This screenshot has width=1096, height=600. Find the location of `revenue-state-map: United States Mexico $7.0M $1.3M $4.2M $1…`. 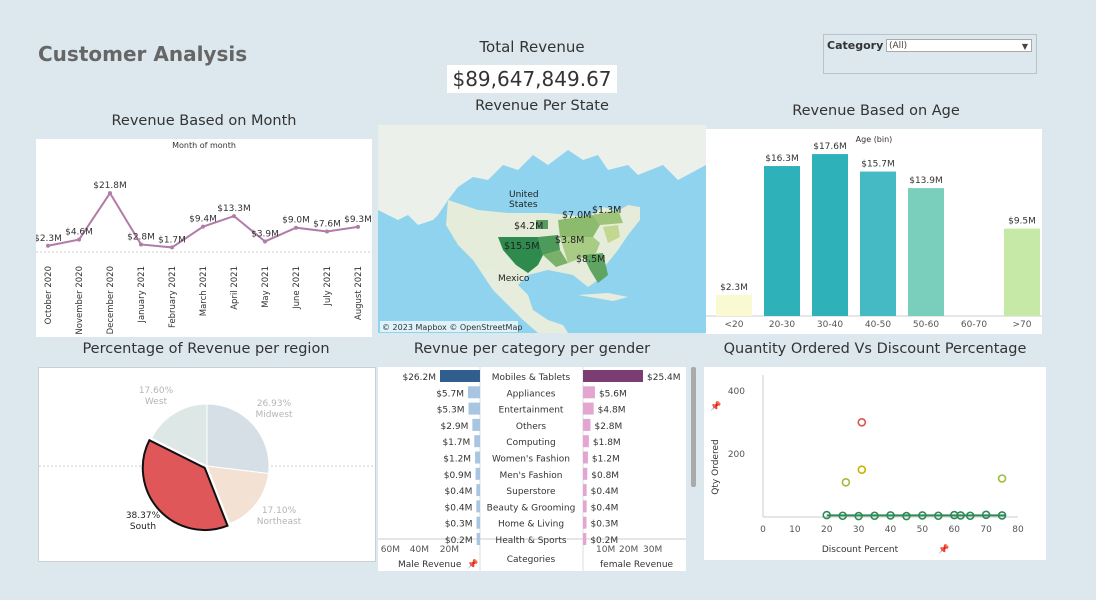

revenue-state-map: United States Mexico $7.0M $1.3M $4.2M $1… is located at coordinates (542, 229).